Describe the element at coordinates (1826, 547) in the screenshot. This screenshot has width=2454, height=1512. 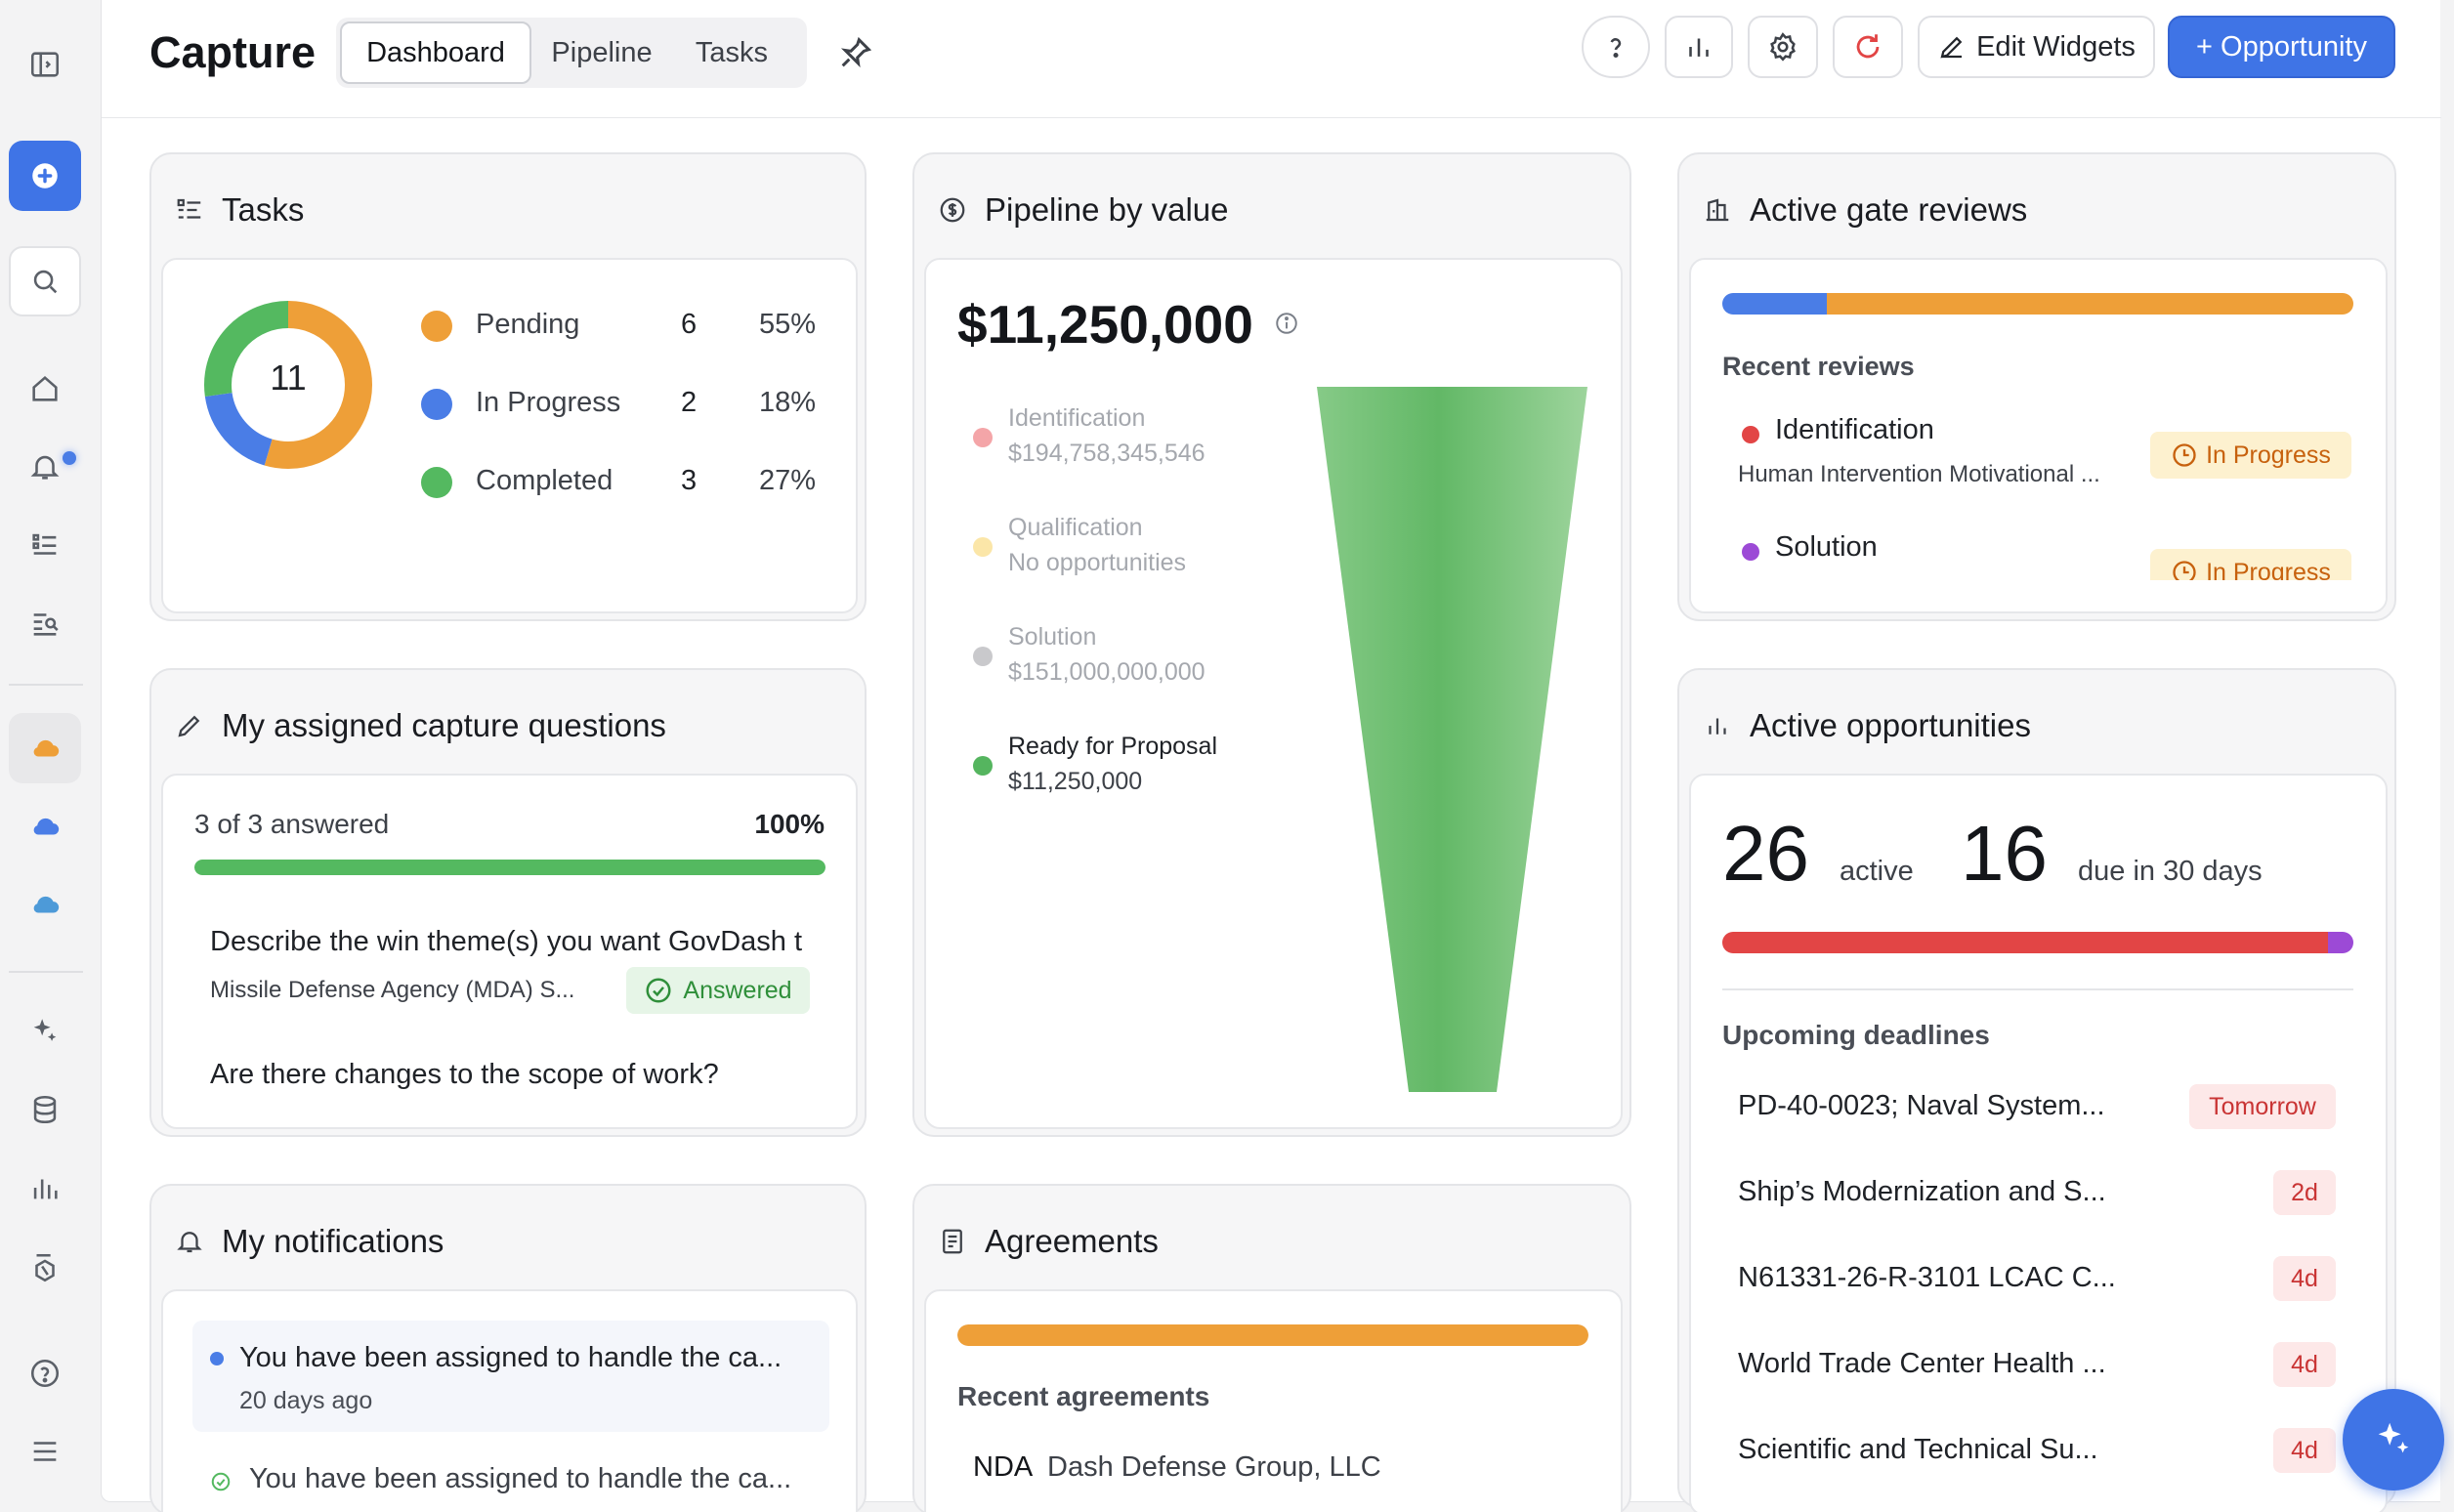
I see `review-name: Solution` at that location.